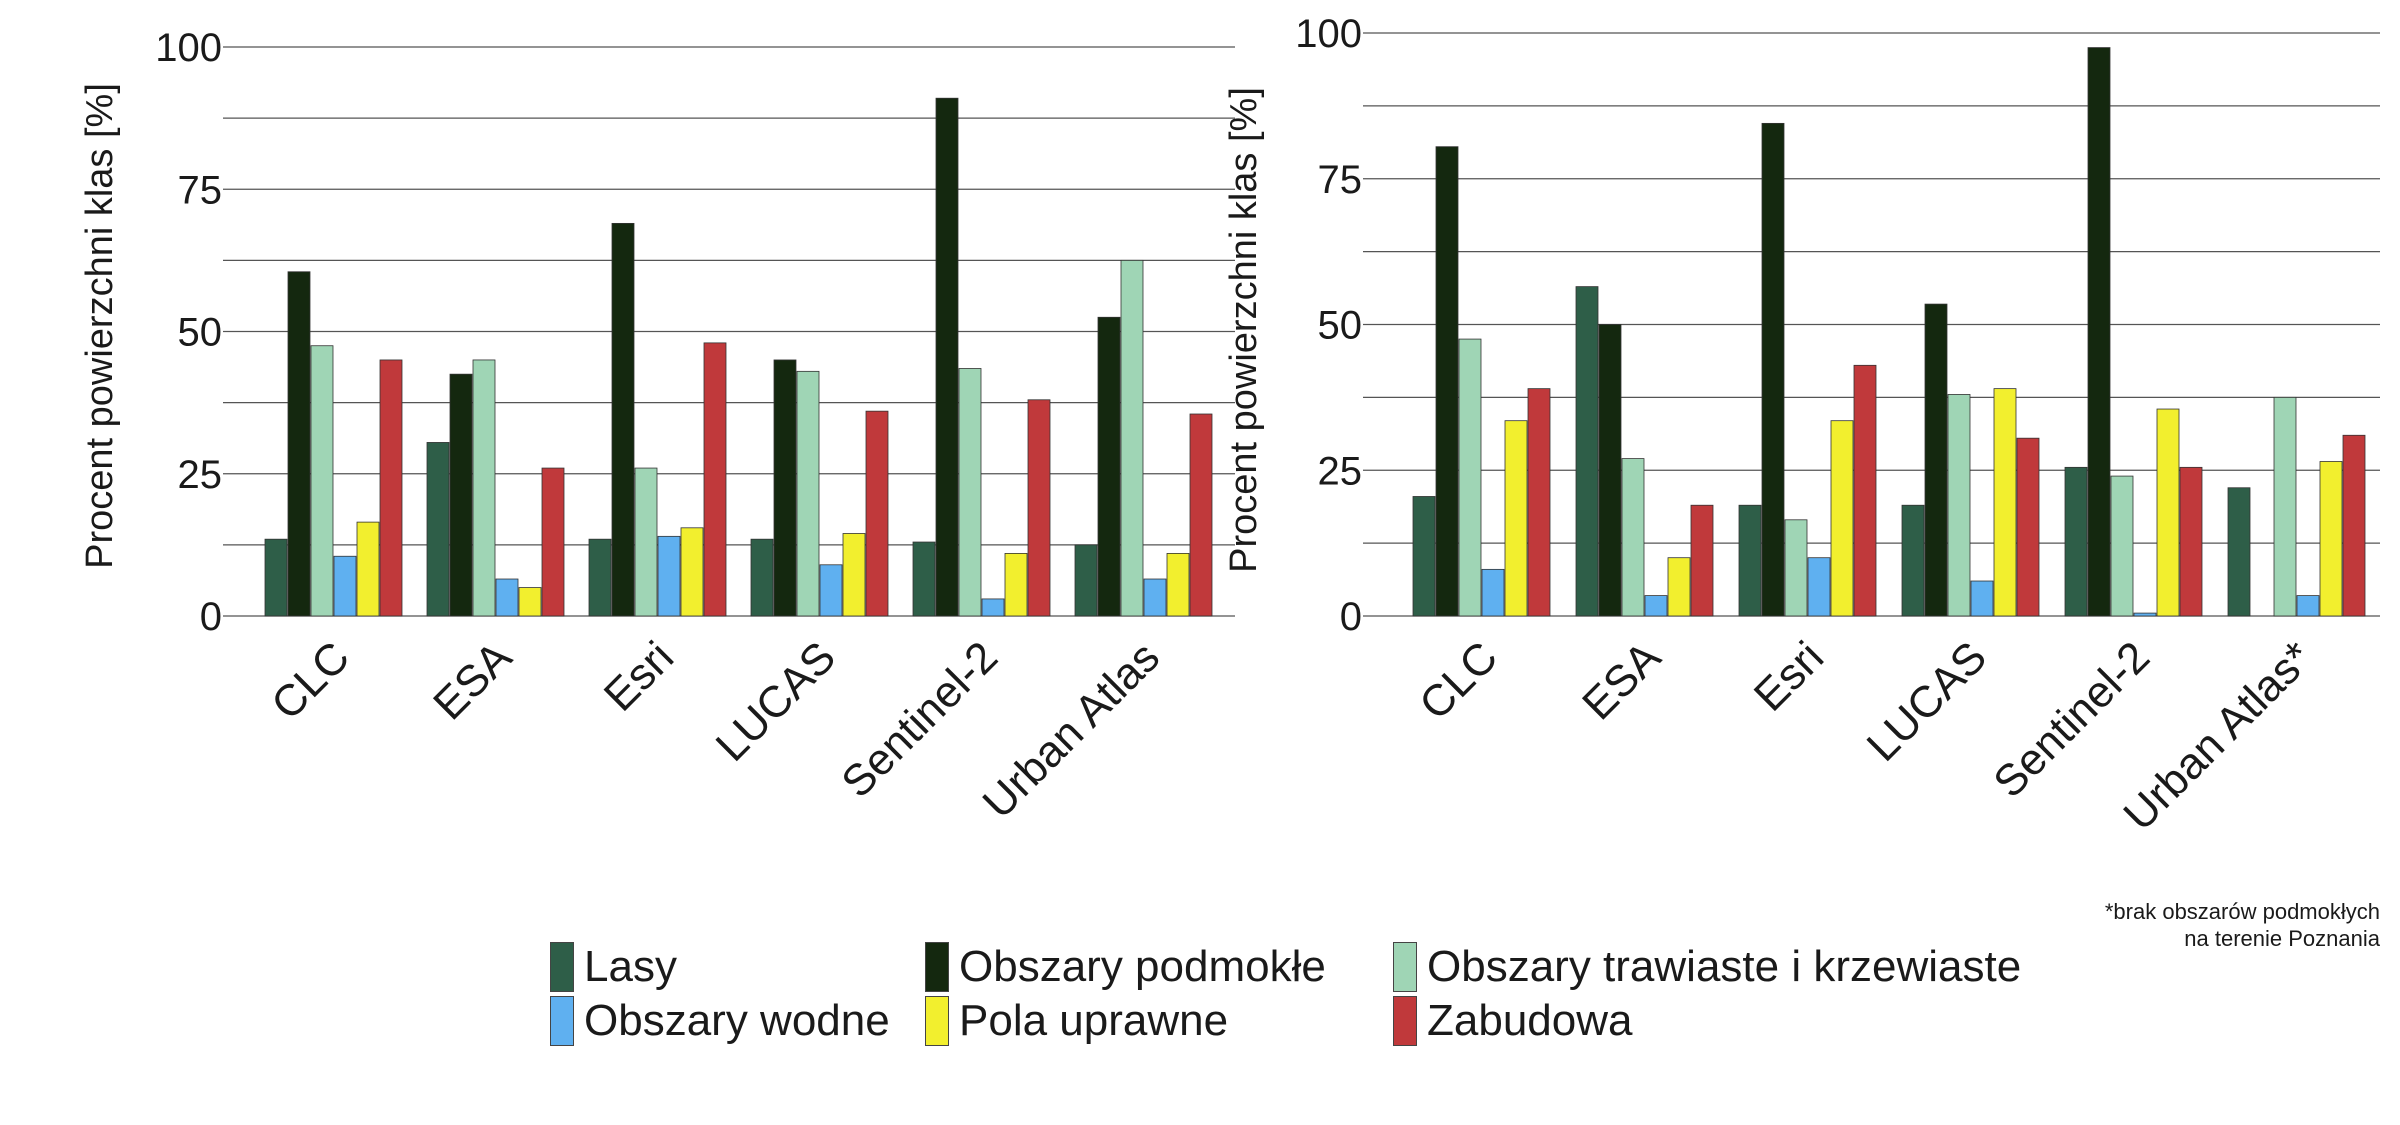 The width and height of the screenshot is (2400, 1125). I want to click on legend-item-obszary-trawiaste: Obszary trawiaste i krzewiaste, so click(1713, 967).